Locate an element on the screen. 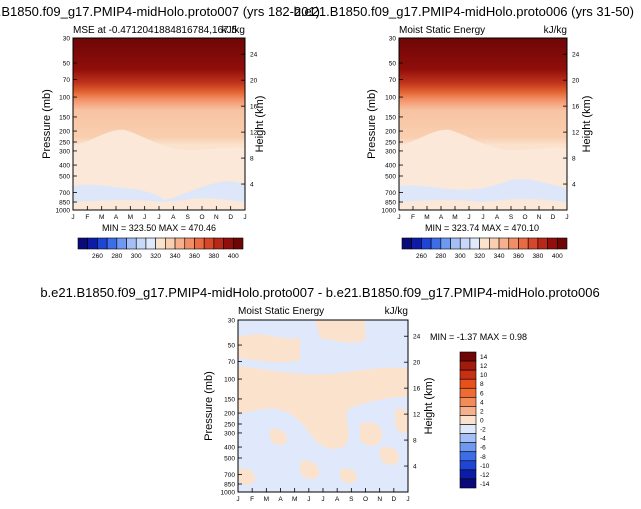 The width and height of the screenshot is (641, 509). colorbar-label: 8 is located at coordinates (482, 384).